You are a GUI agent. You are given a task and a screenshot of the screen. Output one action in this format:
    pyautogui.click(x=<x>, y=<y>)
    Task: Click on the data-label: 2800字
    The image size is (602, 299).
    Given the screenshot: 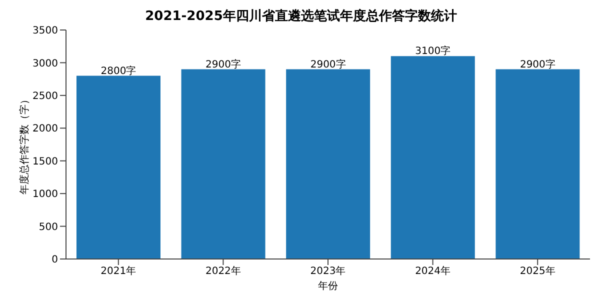 What is the action you would take?
    pyautogui.click(x=118, y=70)
    